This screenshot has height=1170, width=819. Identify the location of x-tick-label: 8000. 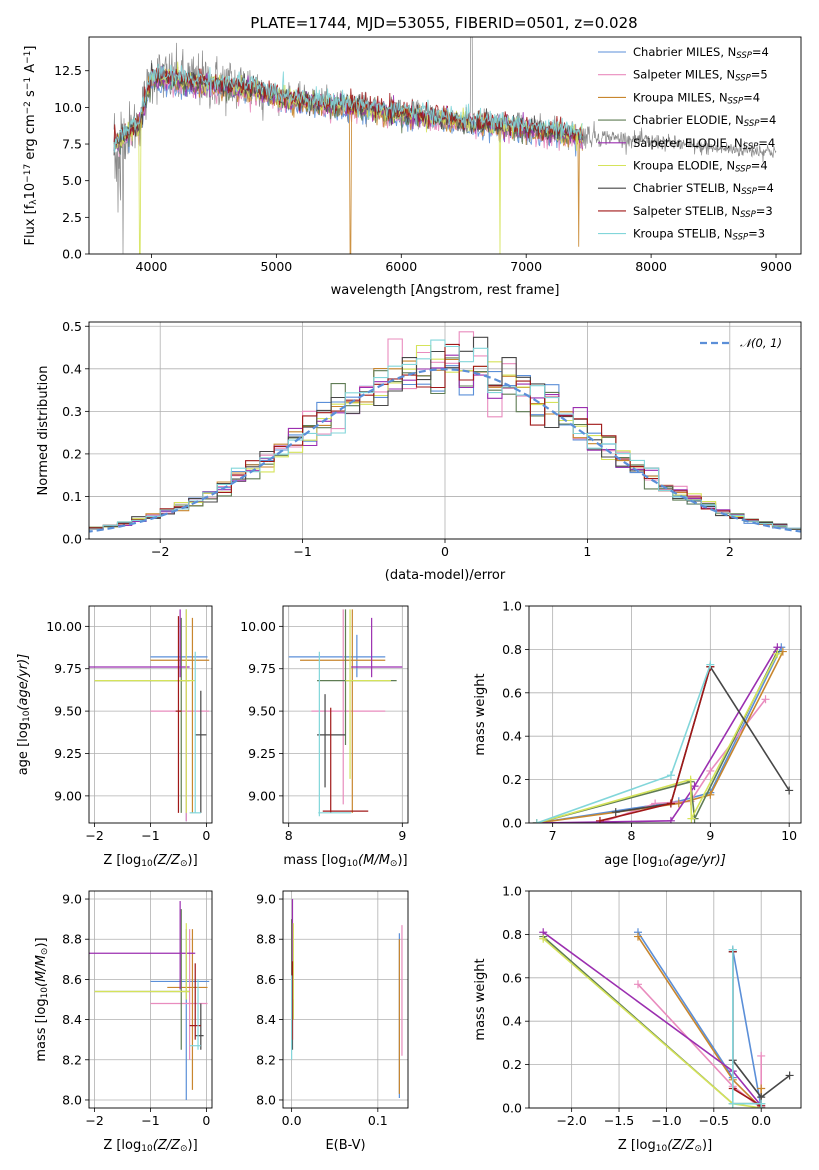
(651, 266).